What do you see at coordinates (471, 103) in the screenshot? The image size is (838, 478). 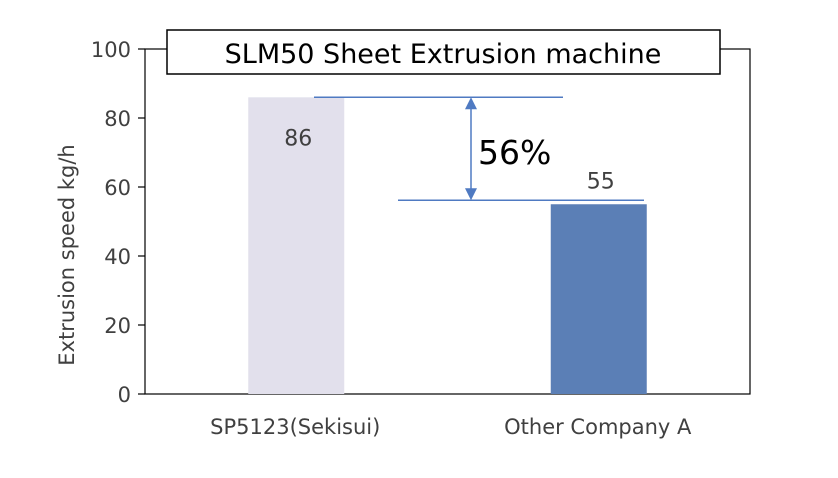 I see `arrow-up-icon` at bounding box center [471, 103].